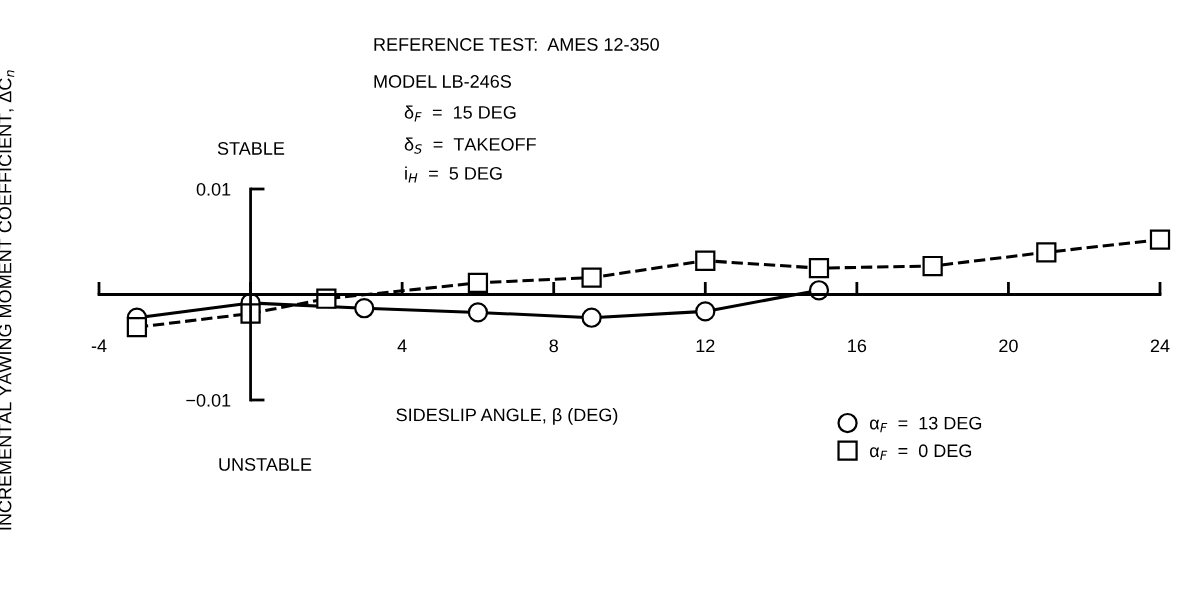 The image size is (1181, 594). I want to click on text: REFERENCE TEST: AMES 12-350, so click(516, 44).